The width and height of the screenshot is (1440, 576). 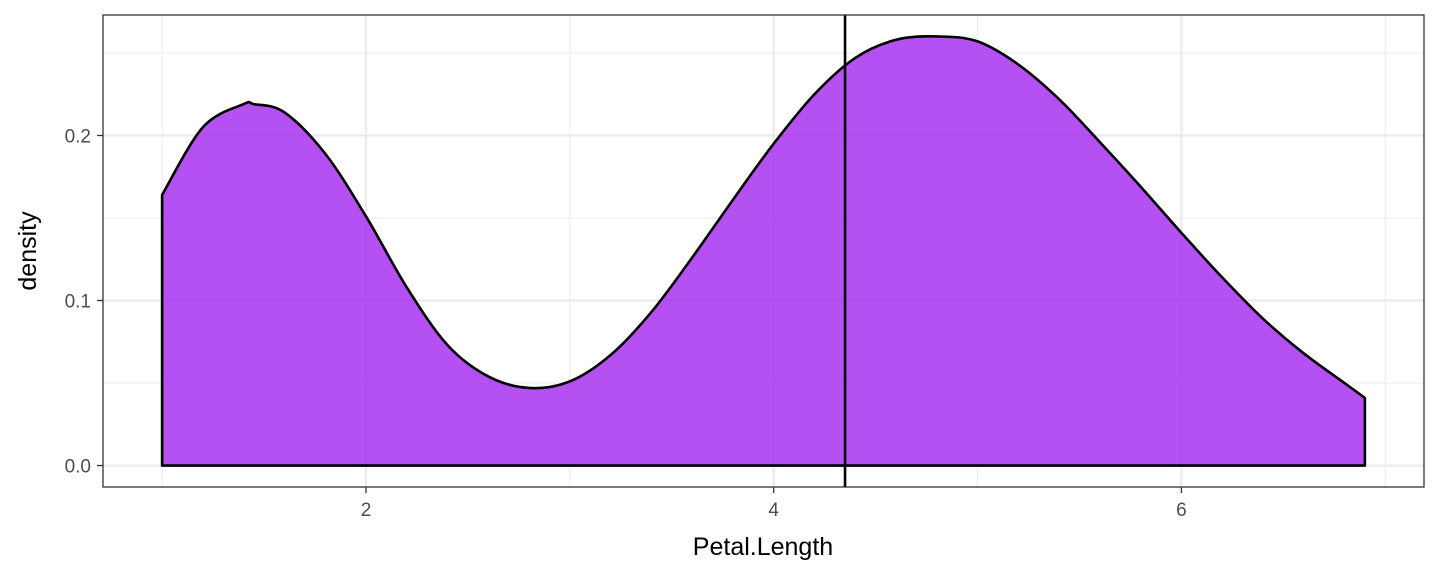 What do you see at coordinates (78, 136) in the screenshot?
I see `y-tick-label: 0.2` at bounding box center [78, 136].